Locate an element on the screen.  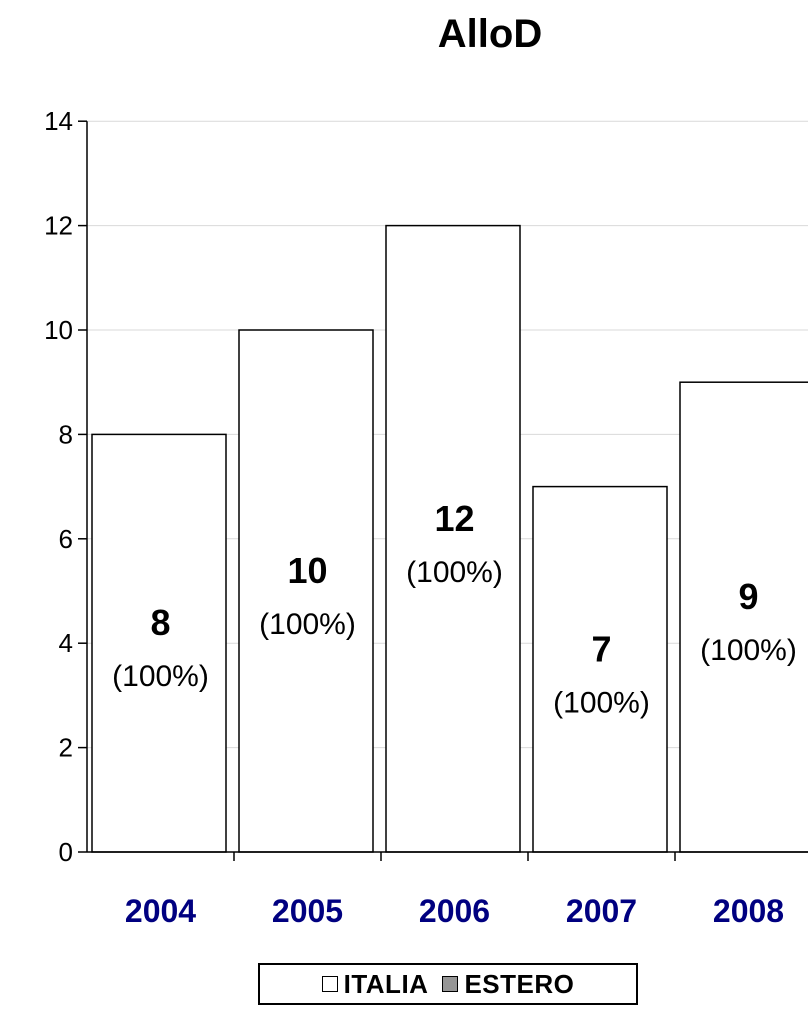
legend-swatch-italia is located at coordinates (329, 984).